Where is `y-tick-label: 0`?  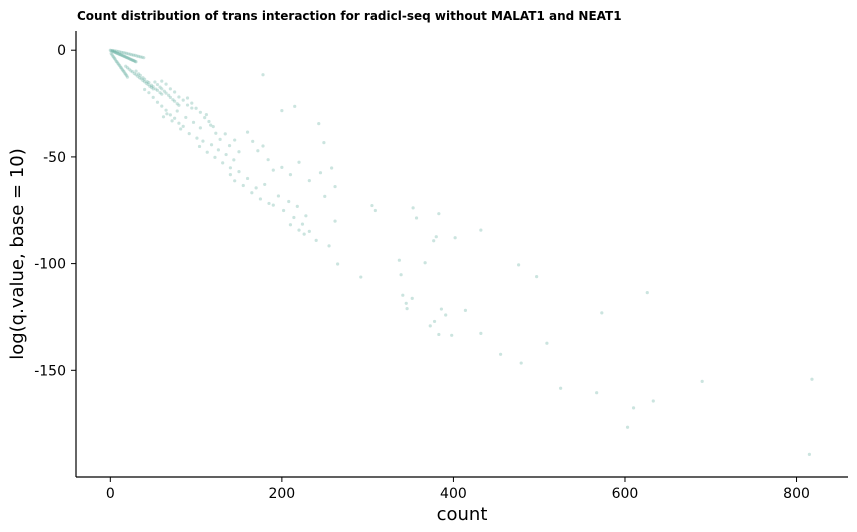
y-tick-label: 0 is located at coordinates (61, 51).